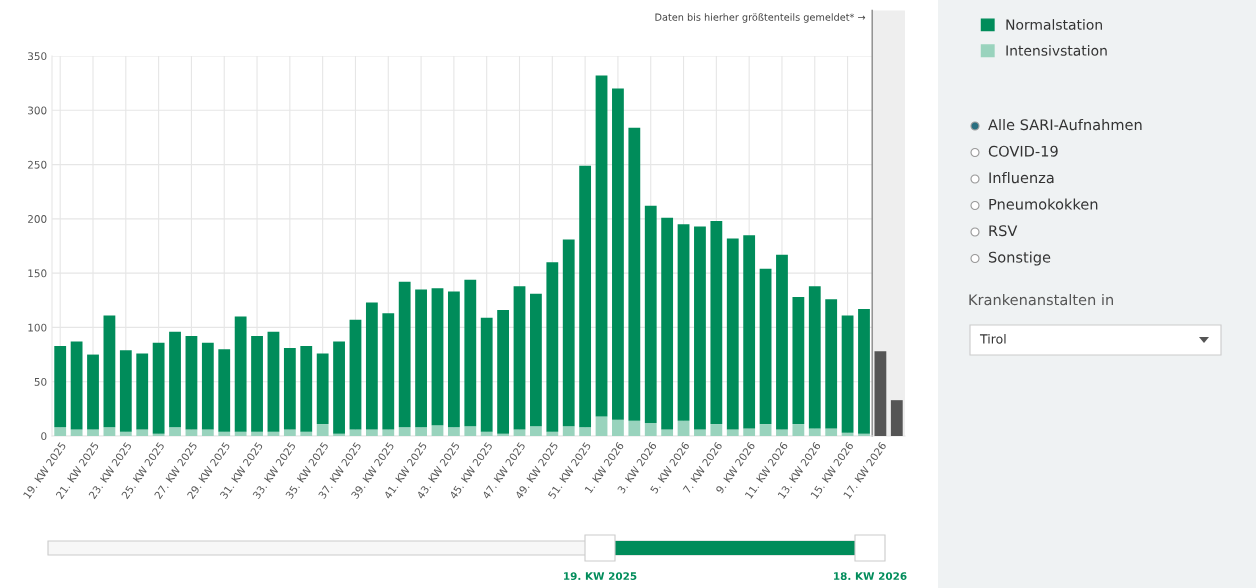 This screenshot has height=588, width=1256. Describe the element at coordinates (1019, 258) in the screenshot. I see `text: Sonstige` at that location.